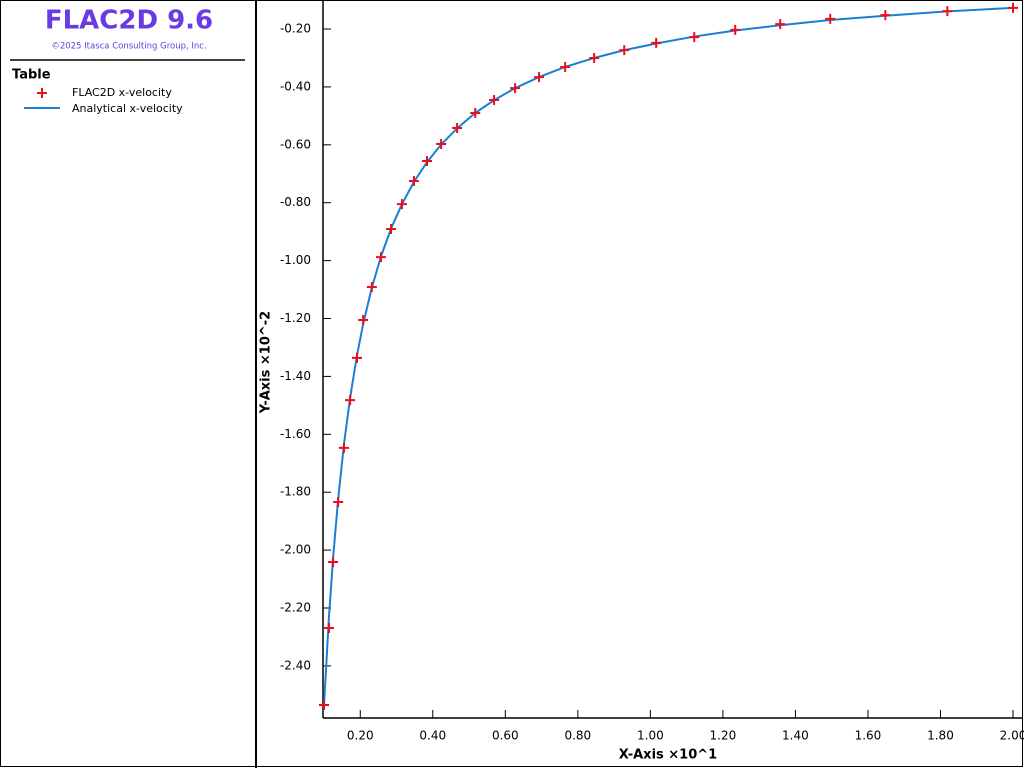 The image size is (1024, 772). Describe the element at coordinates (295, 318) in the screenshot. I see `y-tick-label: -1.20` at that location.